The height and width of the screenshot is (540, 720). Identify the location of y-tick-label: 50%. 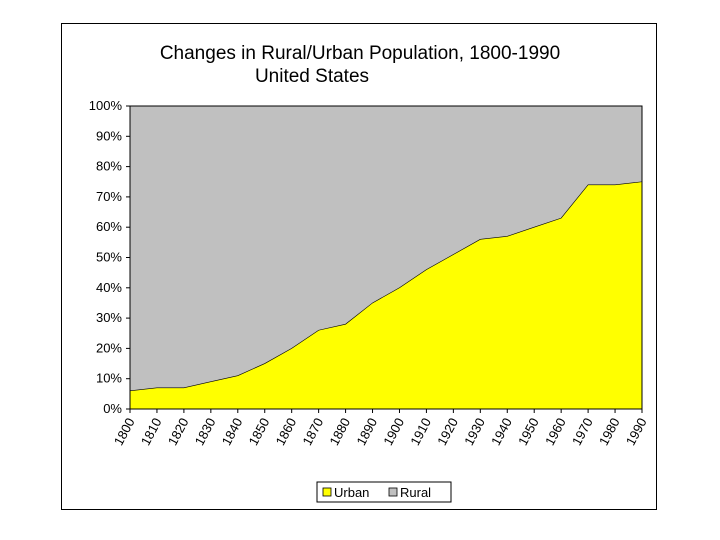
(109, 257).